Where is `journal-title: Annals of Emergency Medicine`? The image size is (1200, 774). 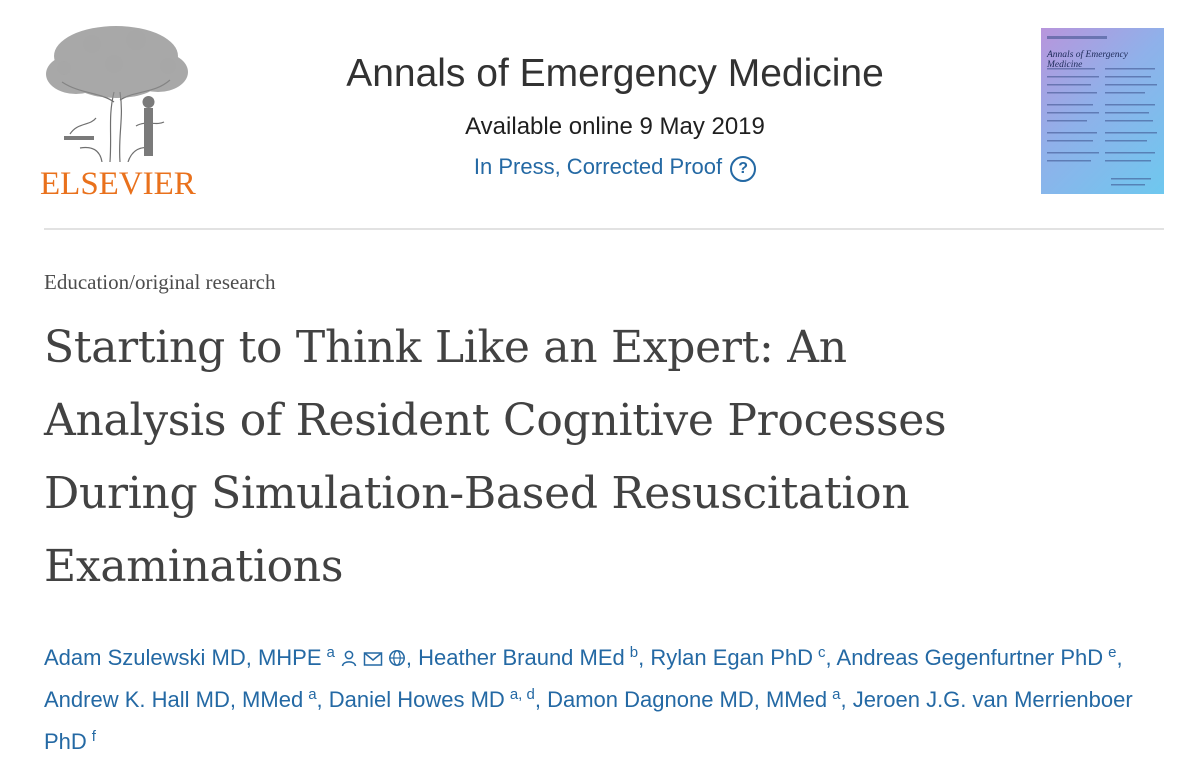 journal-title: Annals of Emergency Medicine is located at coordinates (615, 73).